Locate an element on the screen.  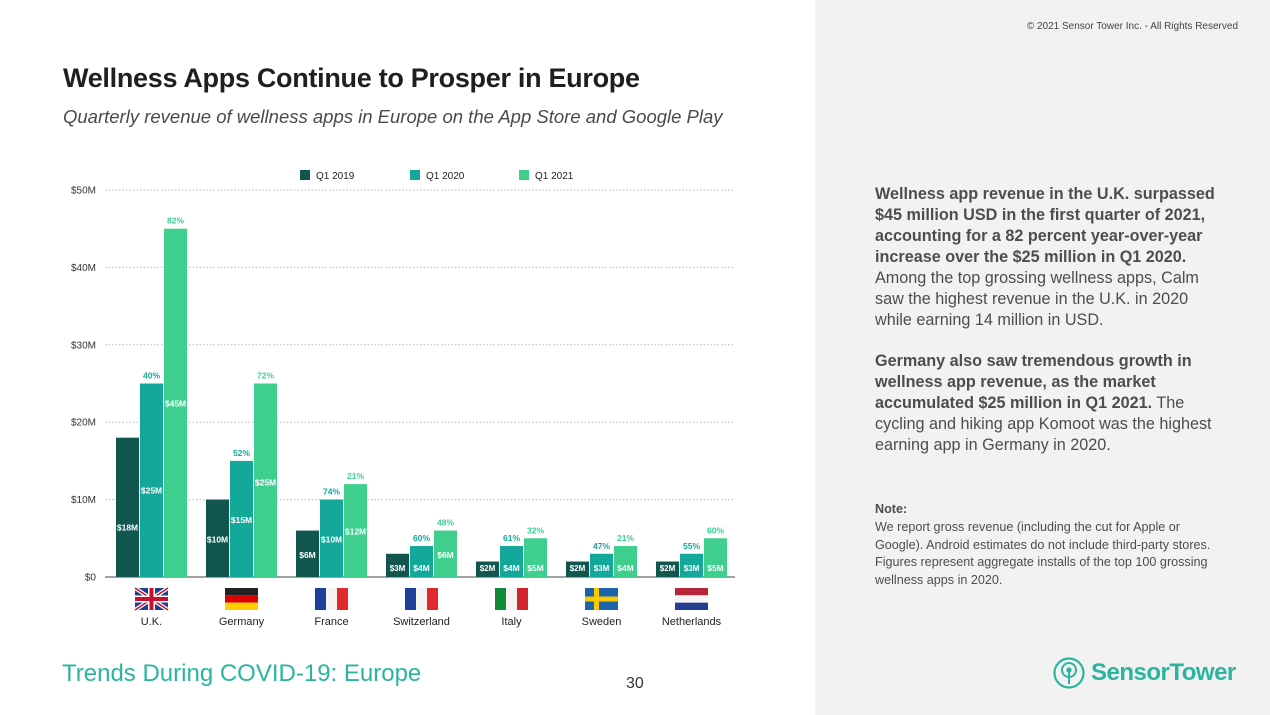
bar-value-label: $15M is located at coordinates (241, 520).